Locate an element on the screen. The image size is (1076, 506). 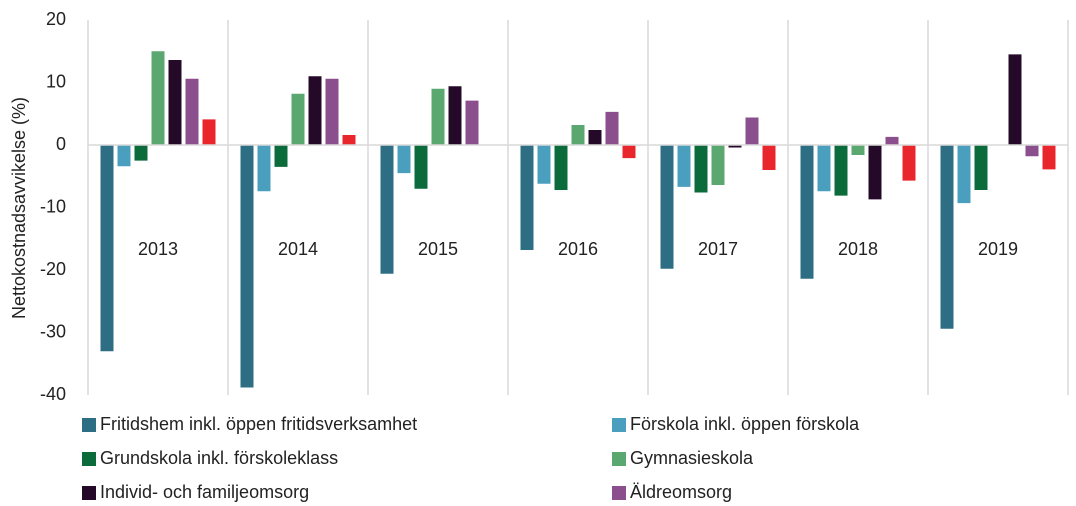
category-label: 2018 is located at coordinates (858, 249).